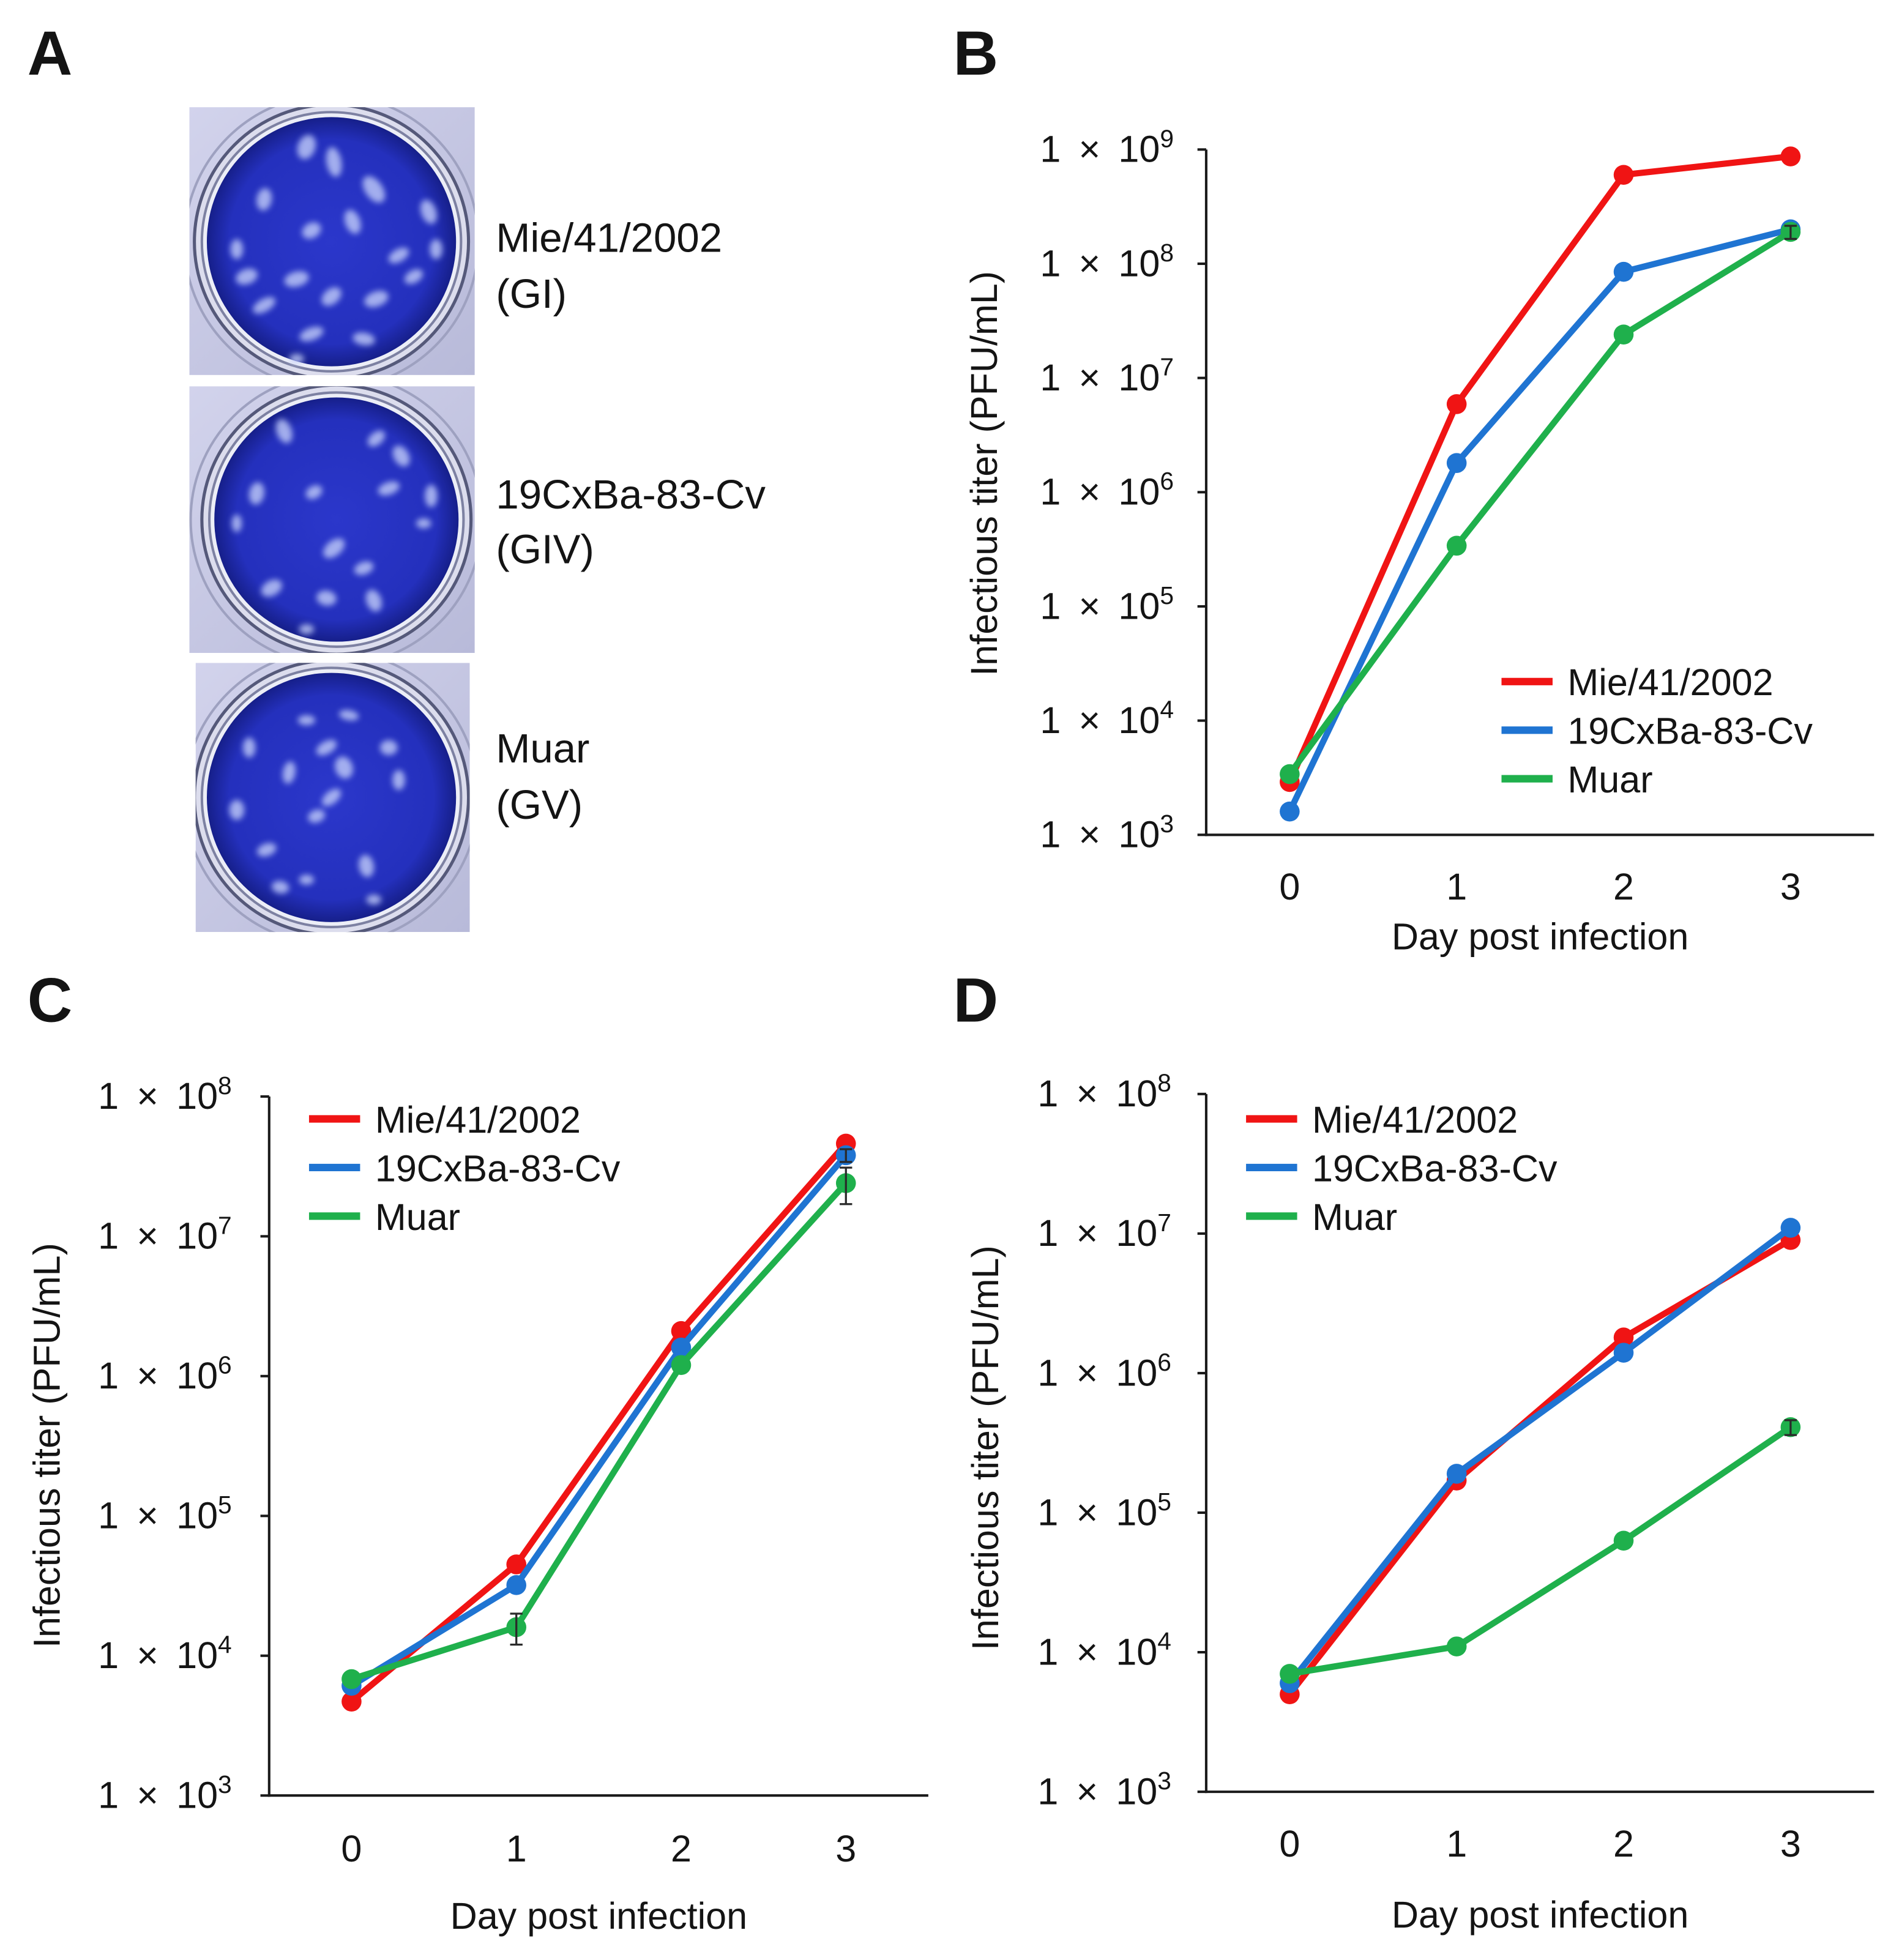  Describe the element at coordinates (976, 1000) in the screenshot. I see `panel-label: D` at that location.